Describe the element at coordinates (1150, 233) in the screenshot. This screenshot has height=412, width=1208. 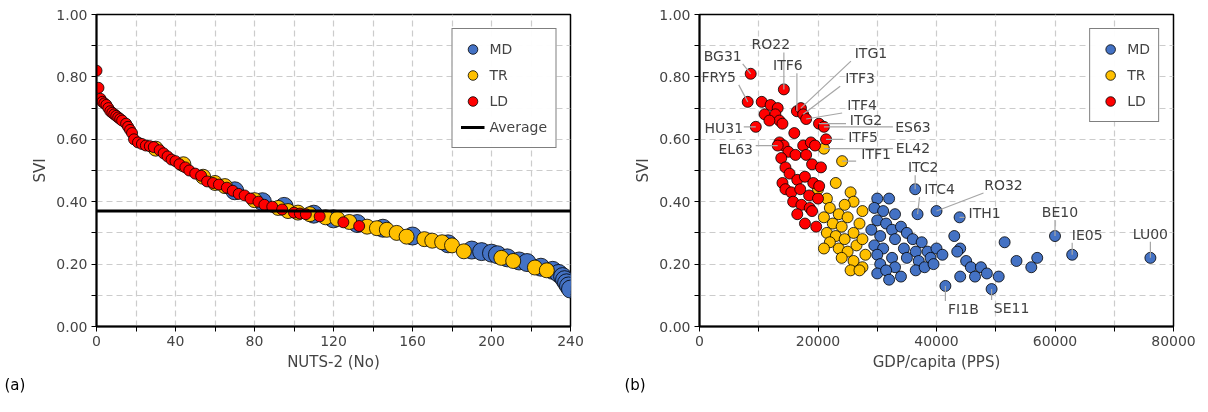
I see `annotation: LU00` at that location.